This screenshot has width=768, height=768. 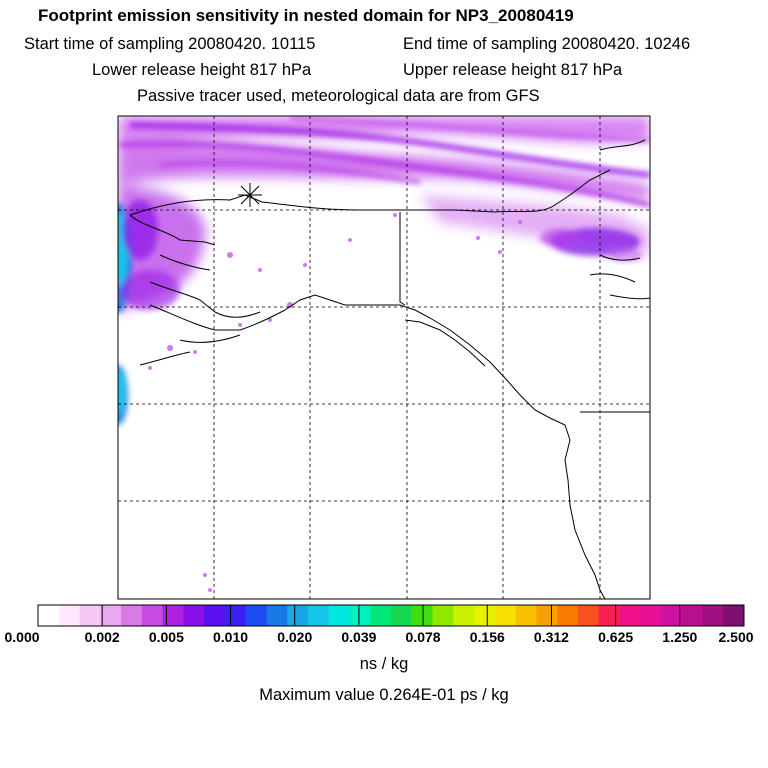 I want to click on colorbar-tick-label: 0.625, so click(x=616, y=637).